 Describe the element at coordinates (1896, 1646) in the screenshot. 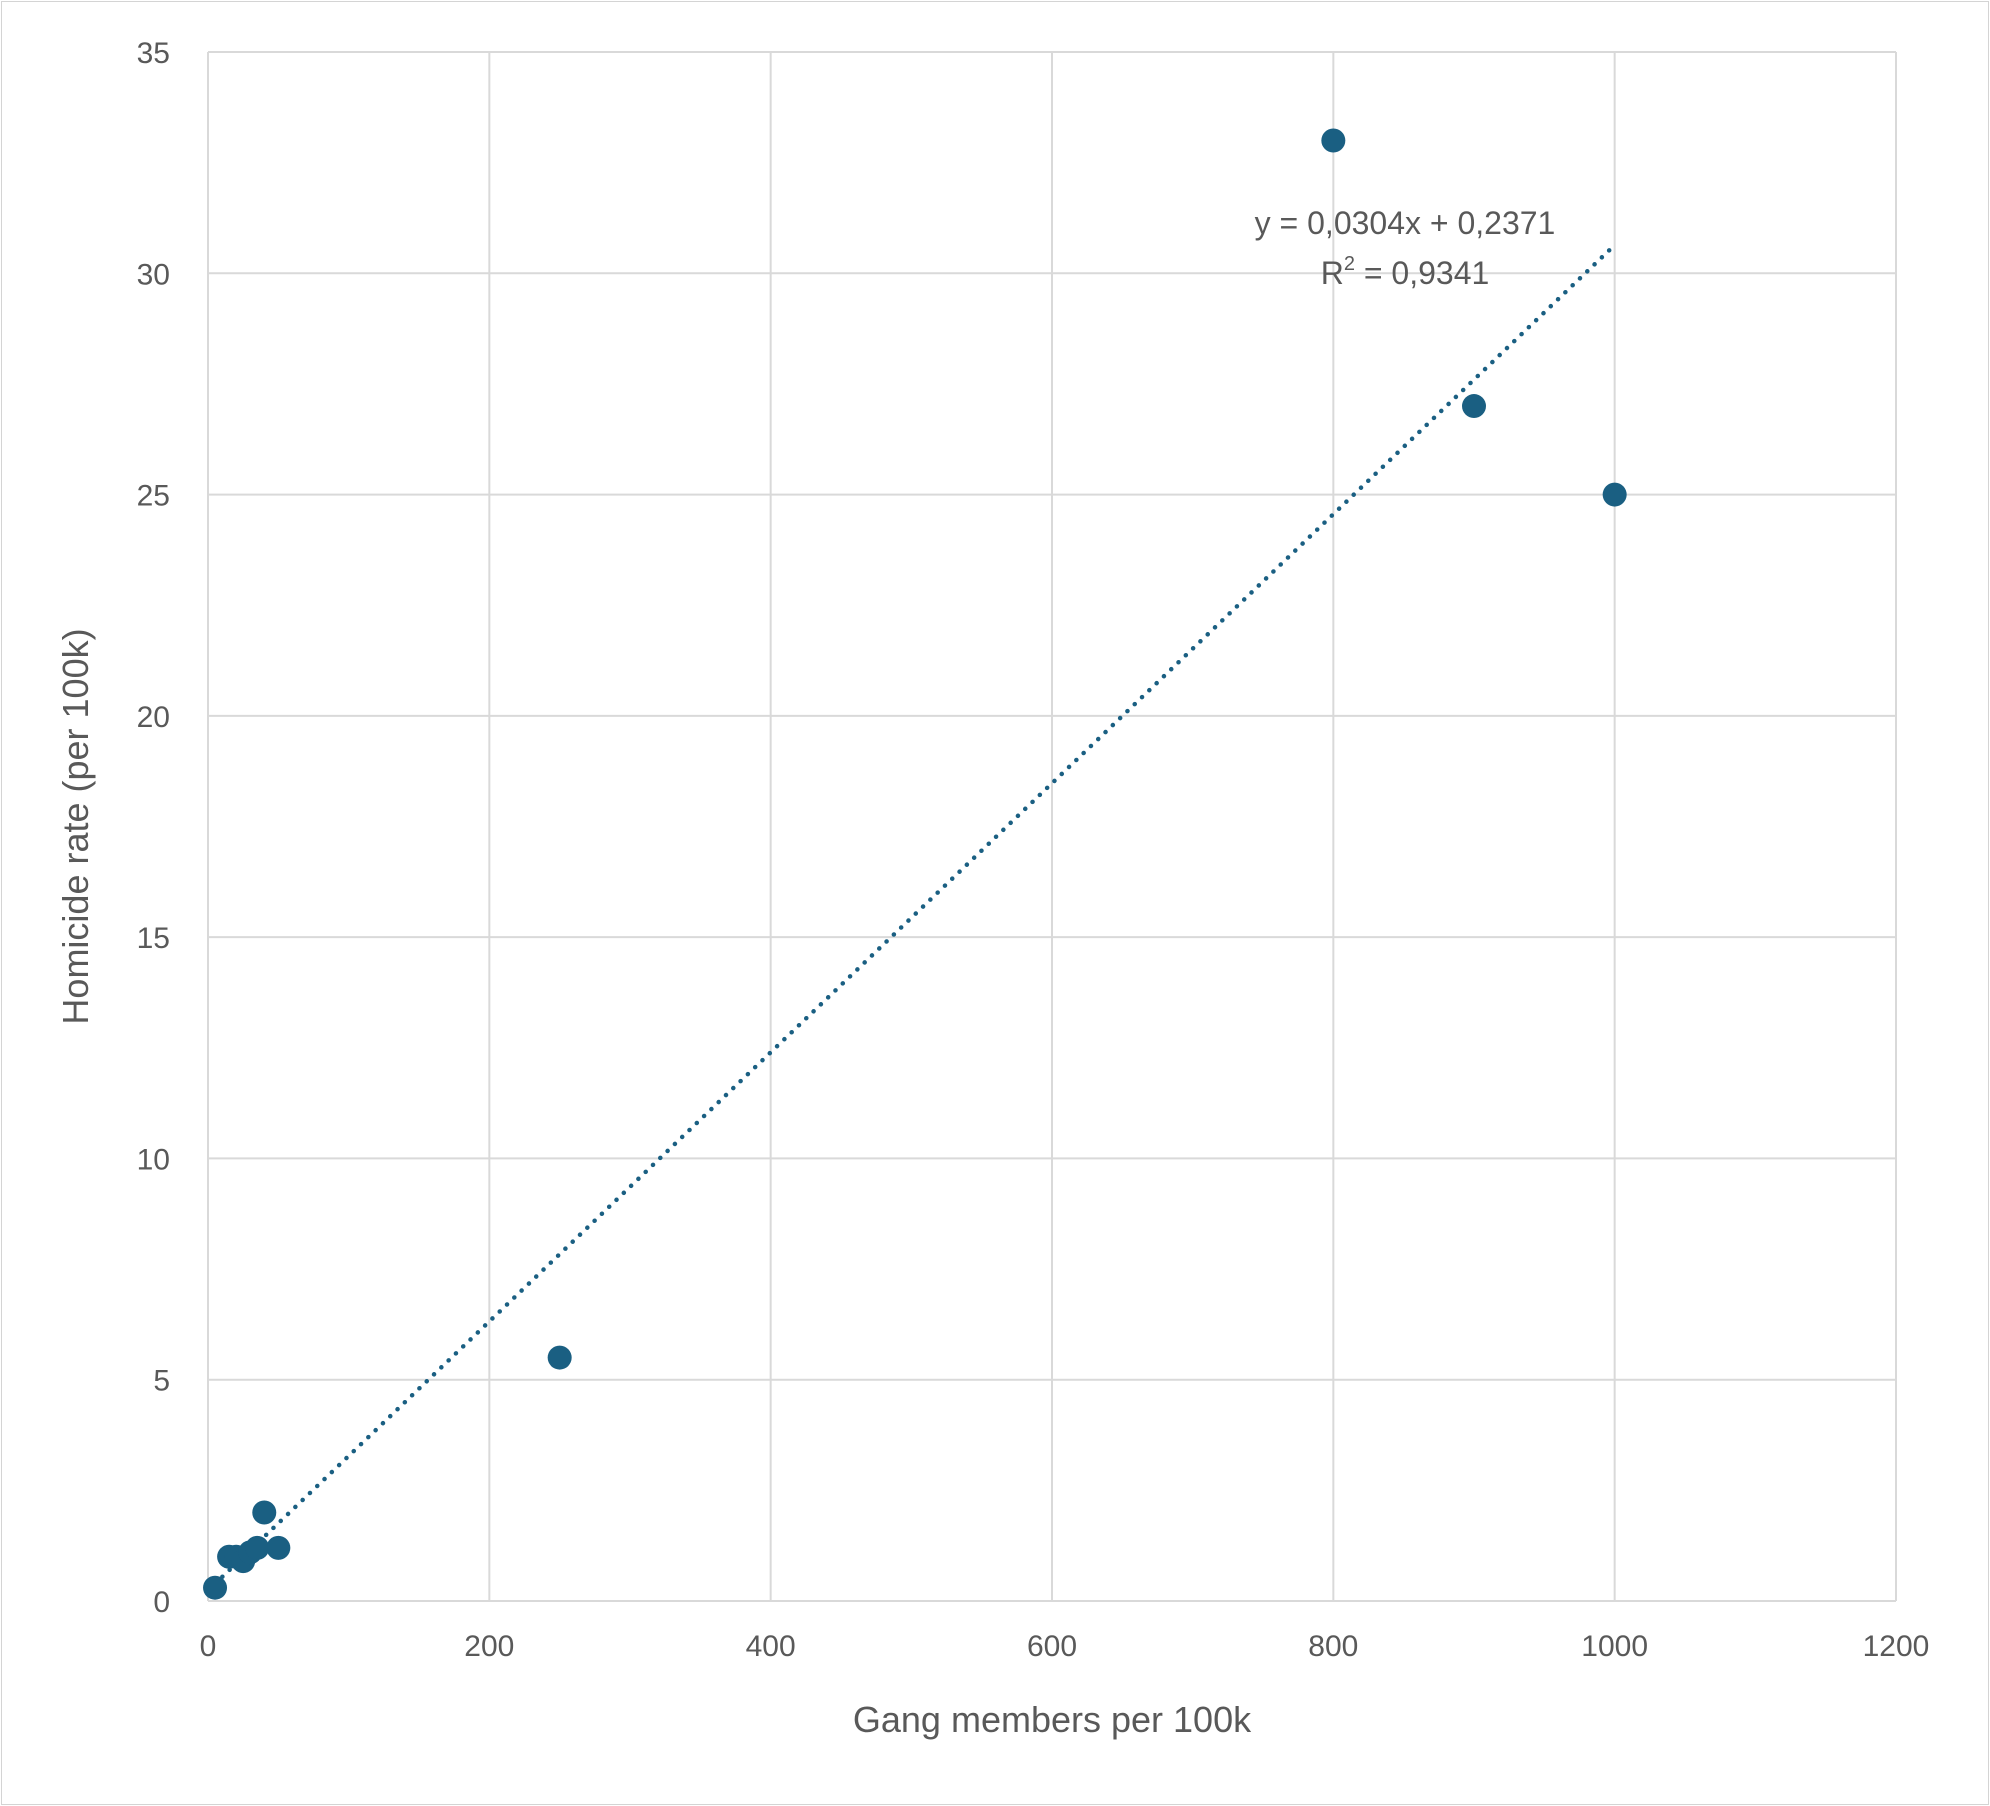

I see `x-tick-label: 1200` at that location.